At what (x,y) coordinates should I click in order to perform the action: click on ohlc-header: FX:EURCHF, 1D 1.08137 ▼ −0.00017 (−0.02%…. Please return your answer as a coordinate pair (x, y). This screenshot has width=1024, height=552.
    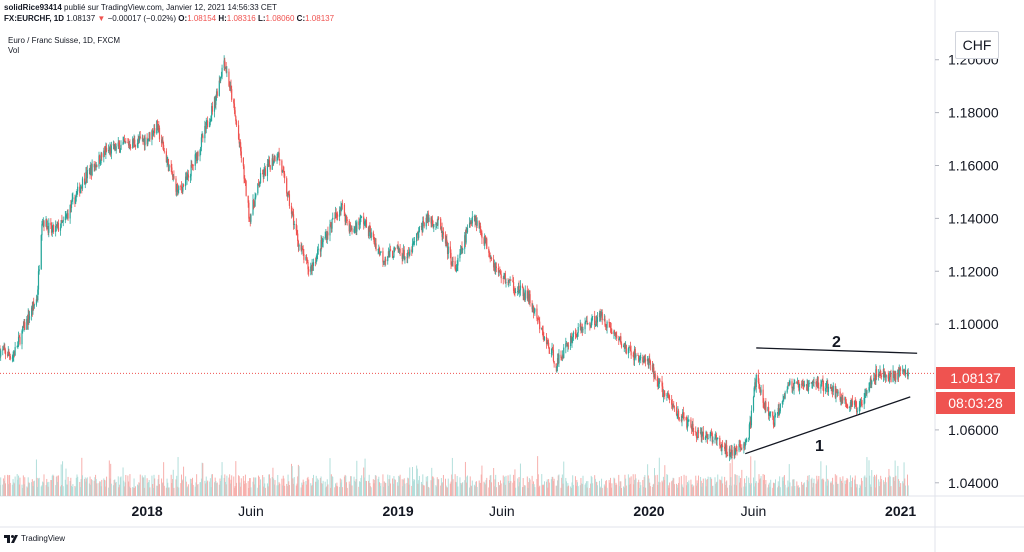
    Looking at the image, I should click on (169, 18).